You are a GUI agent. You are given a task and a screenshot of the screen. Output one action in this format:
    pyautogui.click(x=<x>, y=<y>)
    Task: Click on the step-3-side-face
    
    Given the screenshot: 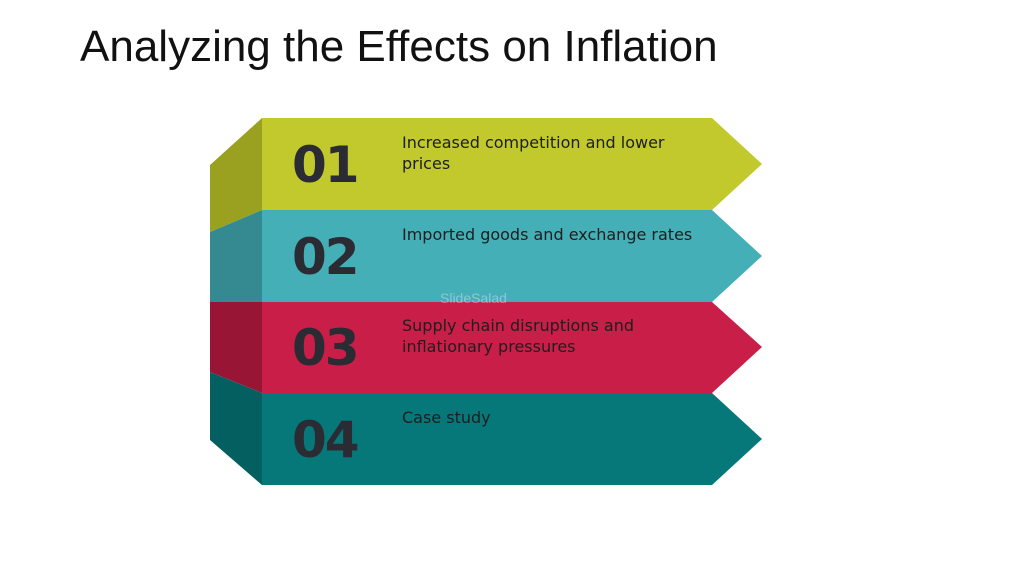 What is the action you would take?
    pyautogui.click(x=236, y=347)
    